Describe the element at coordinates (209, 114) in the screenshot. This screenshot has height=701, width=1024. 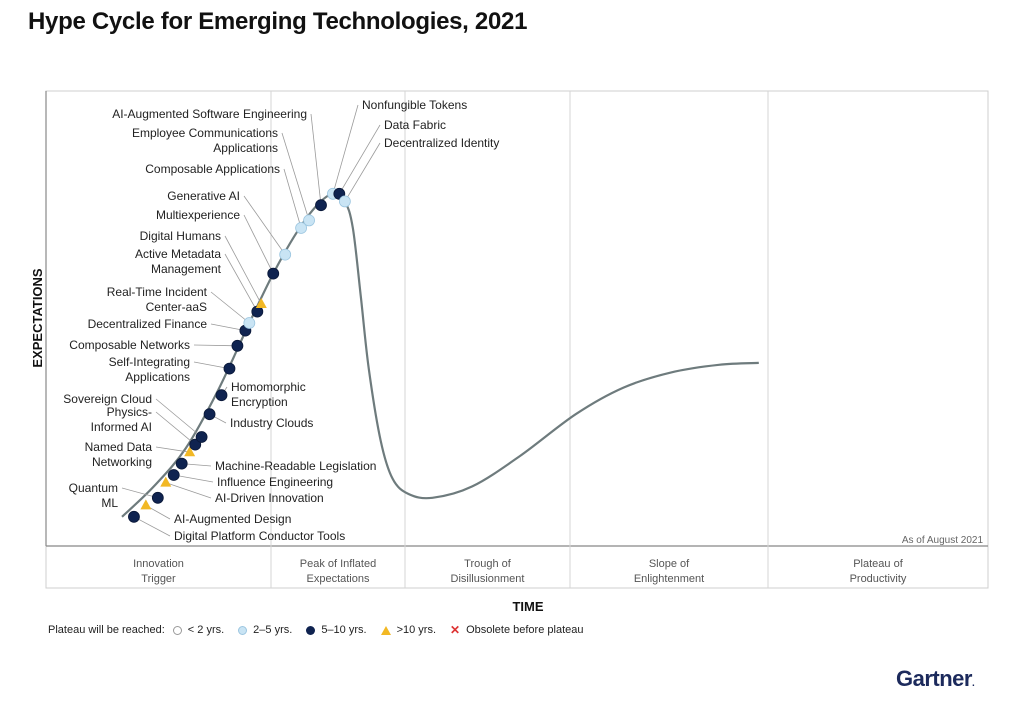
I see `technology-label: AI-Augmented Software Engineering` at that location.